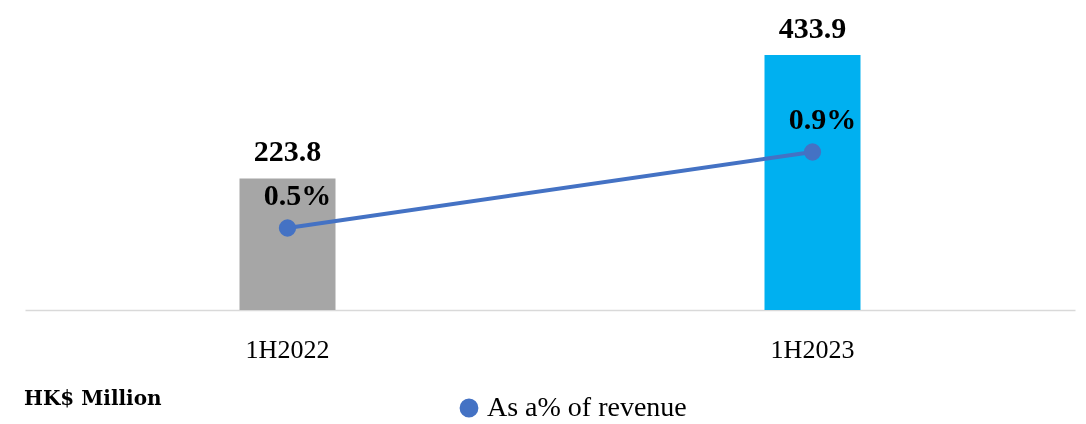 The image size is (1086, 424). I want to click on text: HK$ Million, so click(93, 398).